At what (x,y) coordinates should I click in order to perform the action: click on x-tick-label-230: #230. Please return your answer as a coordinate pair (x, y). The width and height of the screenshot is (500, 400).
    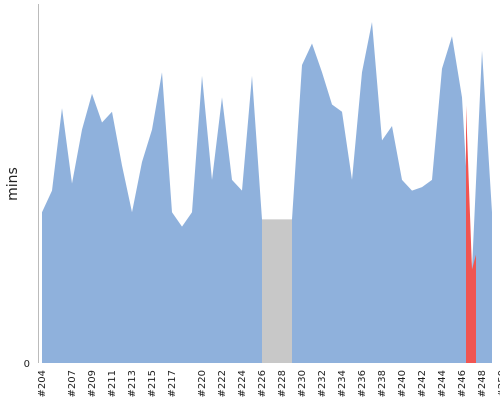
    Looking at the image, I should click on (302, 383).